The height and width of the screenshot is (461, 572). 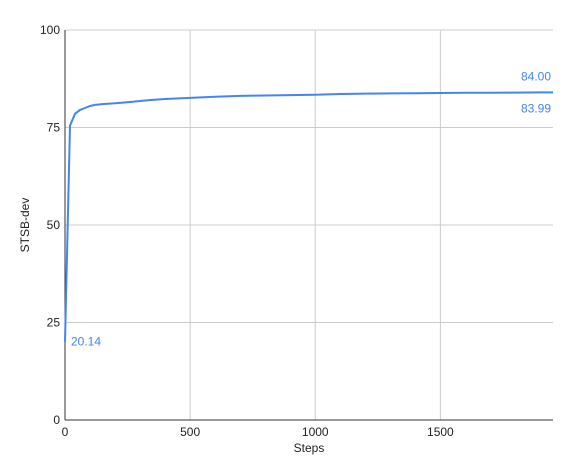 What do you see at coordinates (54, 225) in the screenshot?
I see `y-tick-label: 50` at bounding box center [54, 225].